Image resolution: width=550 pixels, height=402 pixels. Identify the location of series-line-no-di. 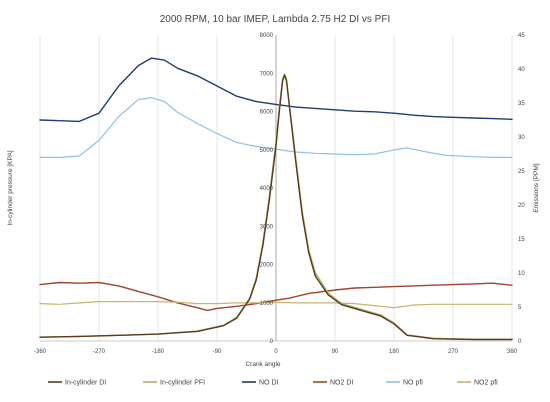
(276, 90).